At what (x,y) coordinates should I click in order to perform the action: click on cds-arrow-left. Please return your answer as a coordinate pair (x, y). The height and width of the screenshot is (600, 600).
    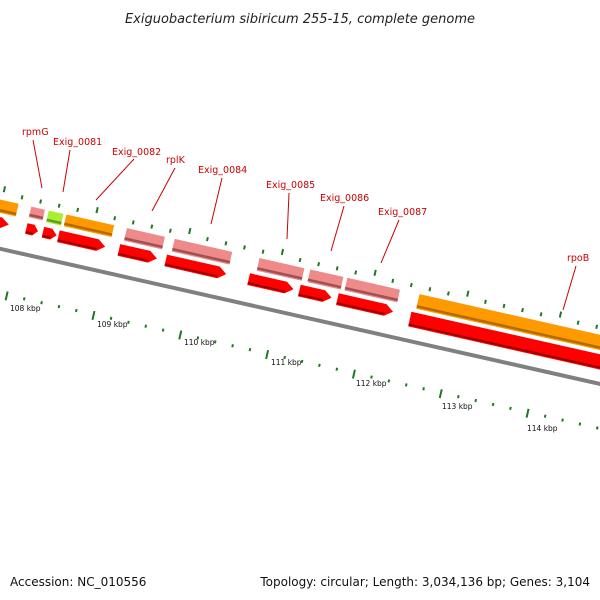
    Looking at the image, I should click on (4, 223).